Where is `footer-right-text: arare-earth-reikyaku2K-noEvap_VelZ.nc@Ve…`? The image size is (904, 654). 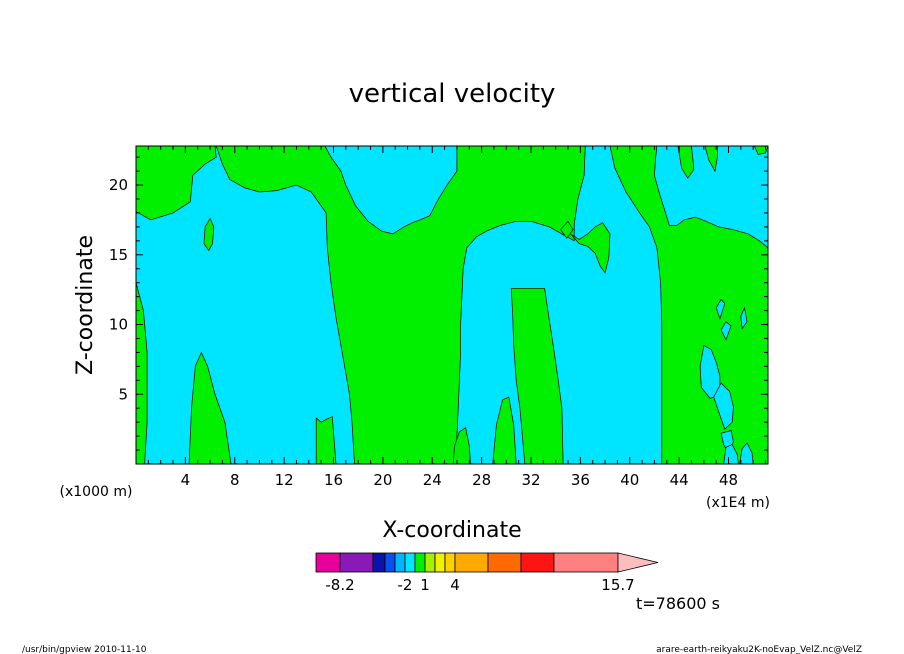
footer-right-text: arare-earth-reikyaku2K-noEvap_VelZ.nc@Ve… is located at coordinates (759, 649).